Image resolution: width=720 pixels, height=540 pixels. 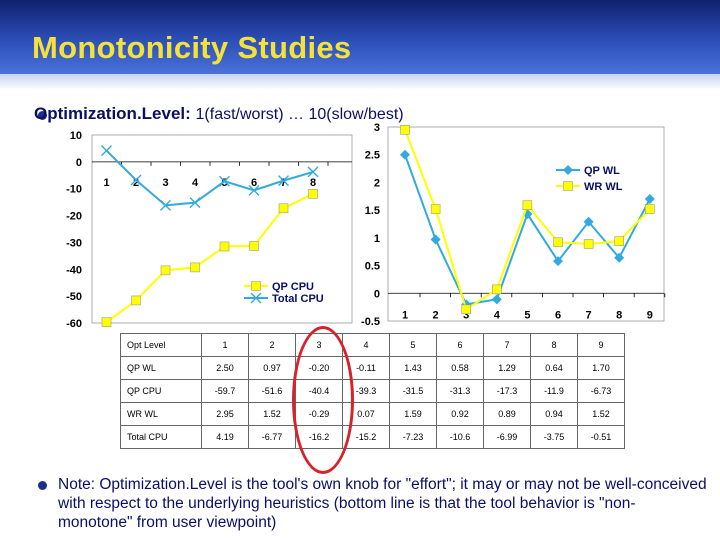 I want to click on bullet-icon, so click(x=42, y=115).